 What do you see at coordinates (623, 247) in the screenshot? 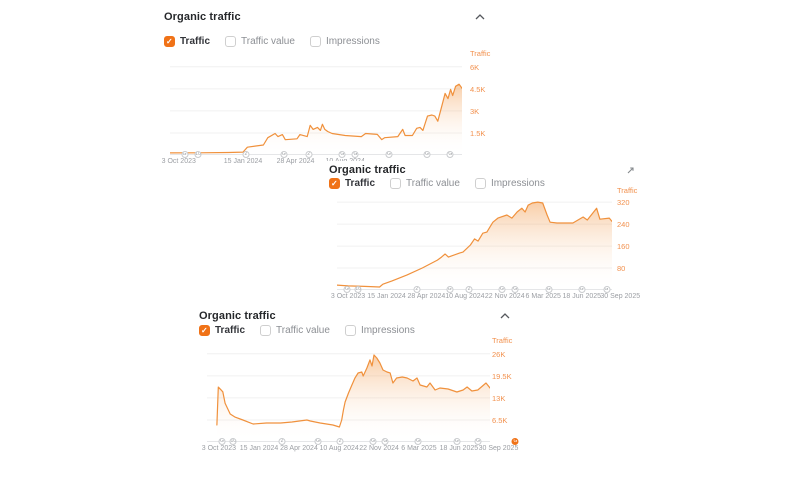
I see `y-tick-label: 160` at bounding box center [623, 247].